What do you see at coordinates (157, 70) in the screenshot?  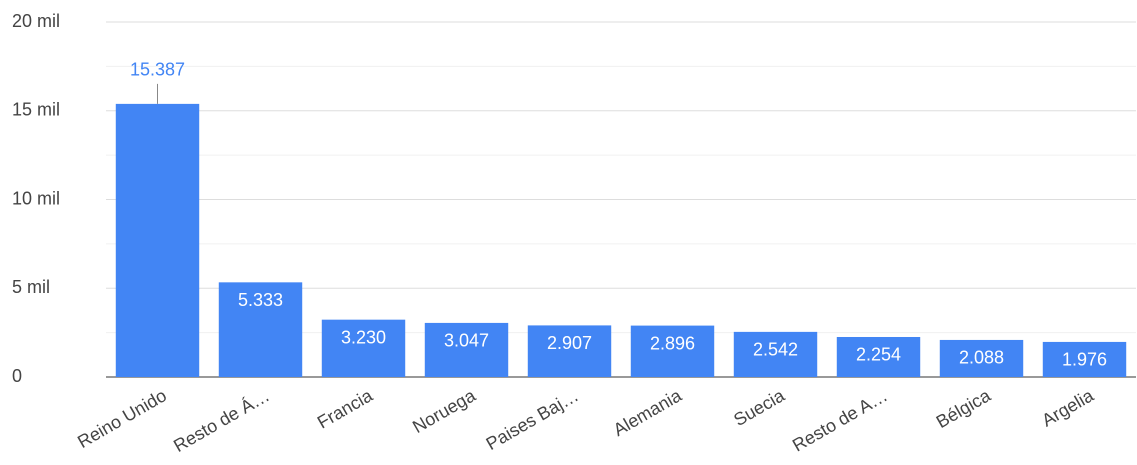 I see `value-label: 15.387` at bounding box center [157, 70].